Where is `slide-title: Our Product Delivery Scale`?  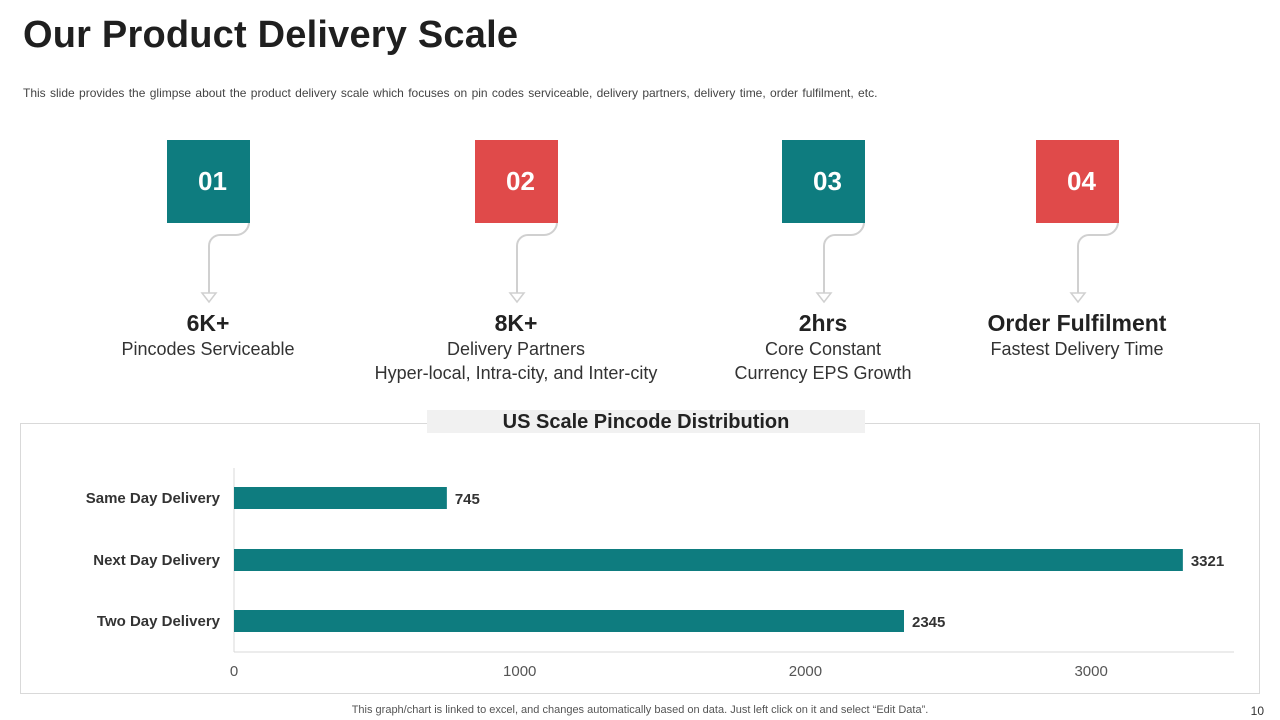 slide-title: Our Product Delivery Scale is located at coordinates (271, 35).